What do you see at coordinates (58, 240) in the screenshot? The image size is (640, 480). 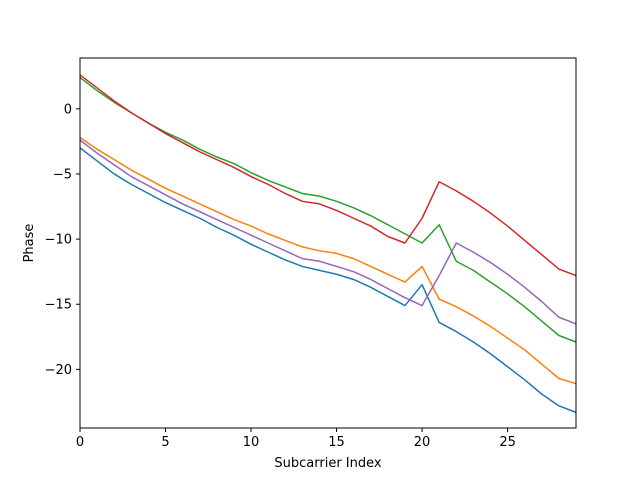 I see `y-tick-label: −10` at bounding box center [58, 240].